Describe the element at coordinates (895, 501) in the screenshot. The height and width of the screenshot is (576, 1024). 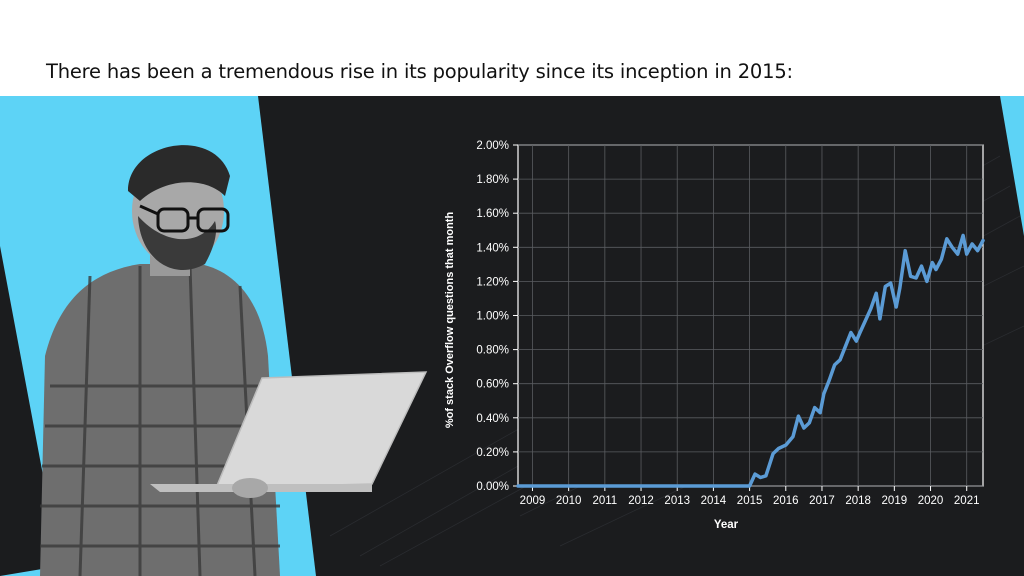
I see `x-tick-label: 2019` at that location.